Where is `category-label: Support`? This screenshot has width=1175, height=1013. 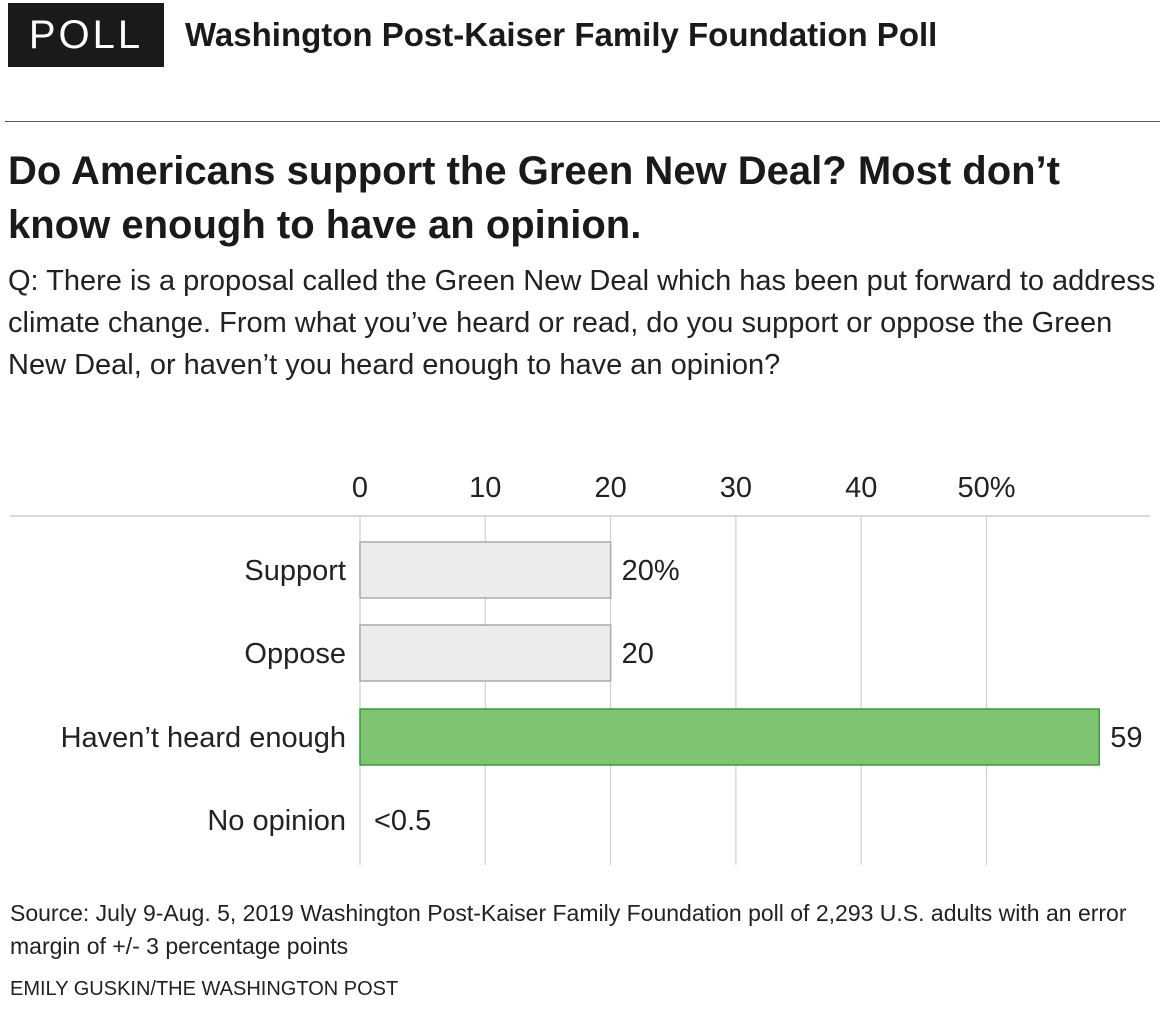
category-label: Support is located at coordinates (295, 571).